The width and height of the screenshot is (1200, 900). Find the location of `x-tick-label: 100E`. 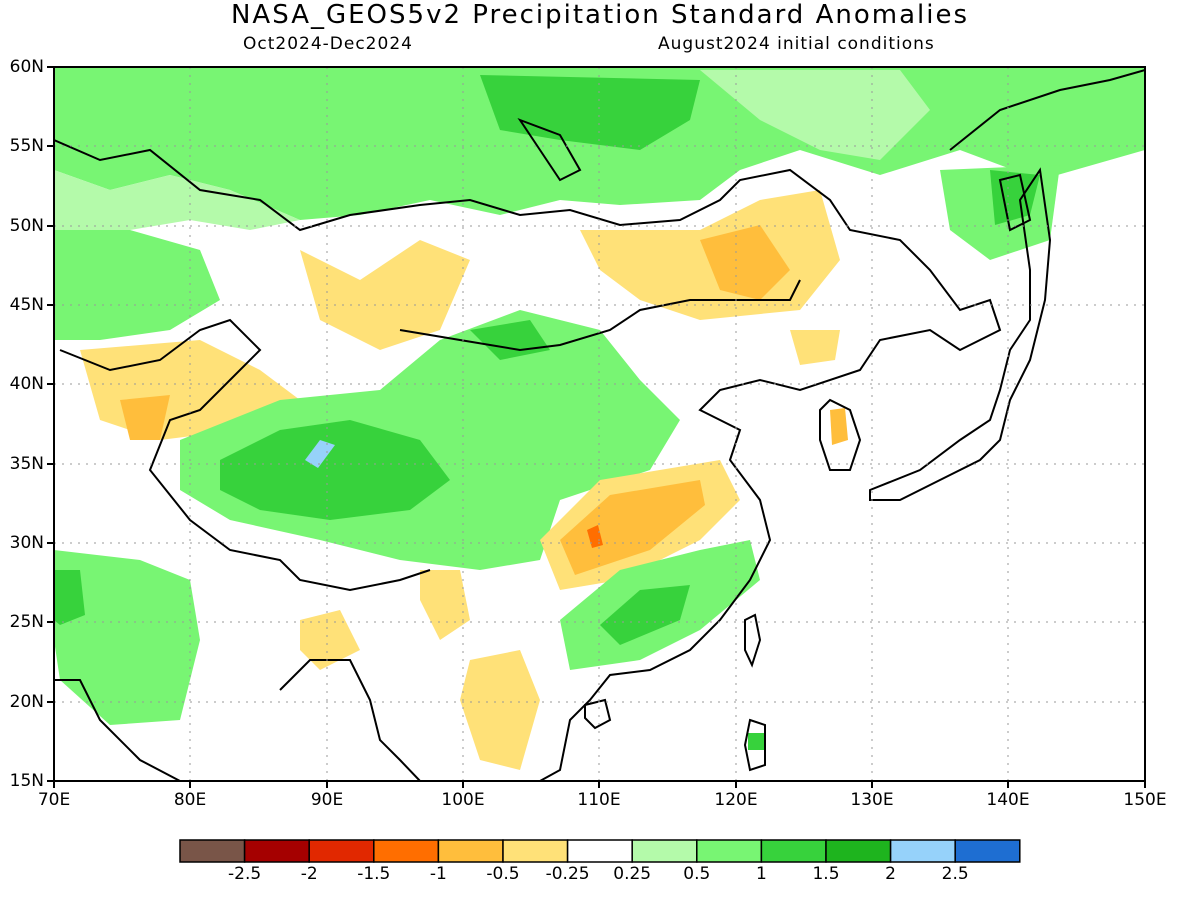

x-tick-label: 100E is located at coordinates (463, 800).